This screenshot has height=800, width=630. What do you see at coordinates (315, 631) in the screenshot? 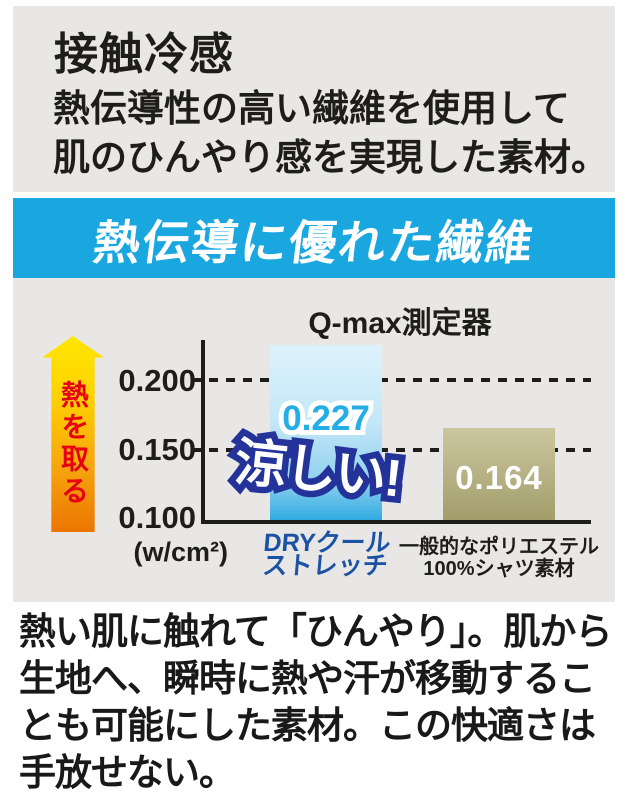
I see `footer-line-1: 熱い肌に触れて「ひんやり」。肌から` at bounding box center [315, 631].